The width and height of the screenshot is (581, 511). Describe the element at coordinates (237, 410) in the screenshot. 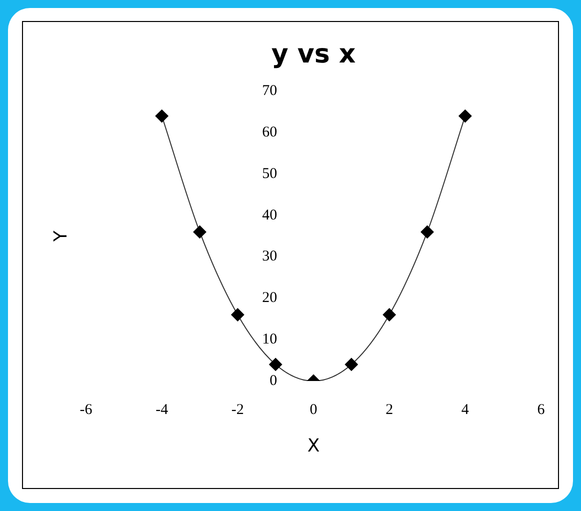

I see `x-tick-label: -2` at that location.